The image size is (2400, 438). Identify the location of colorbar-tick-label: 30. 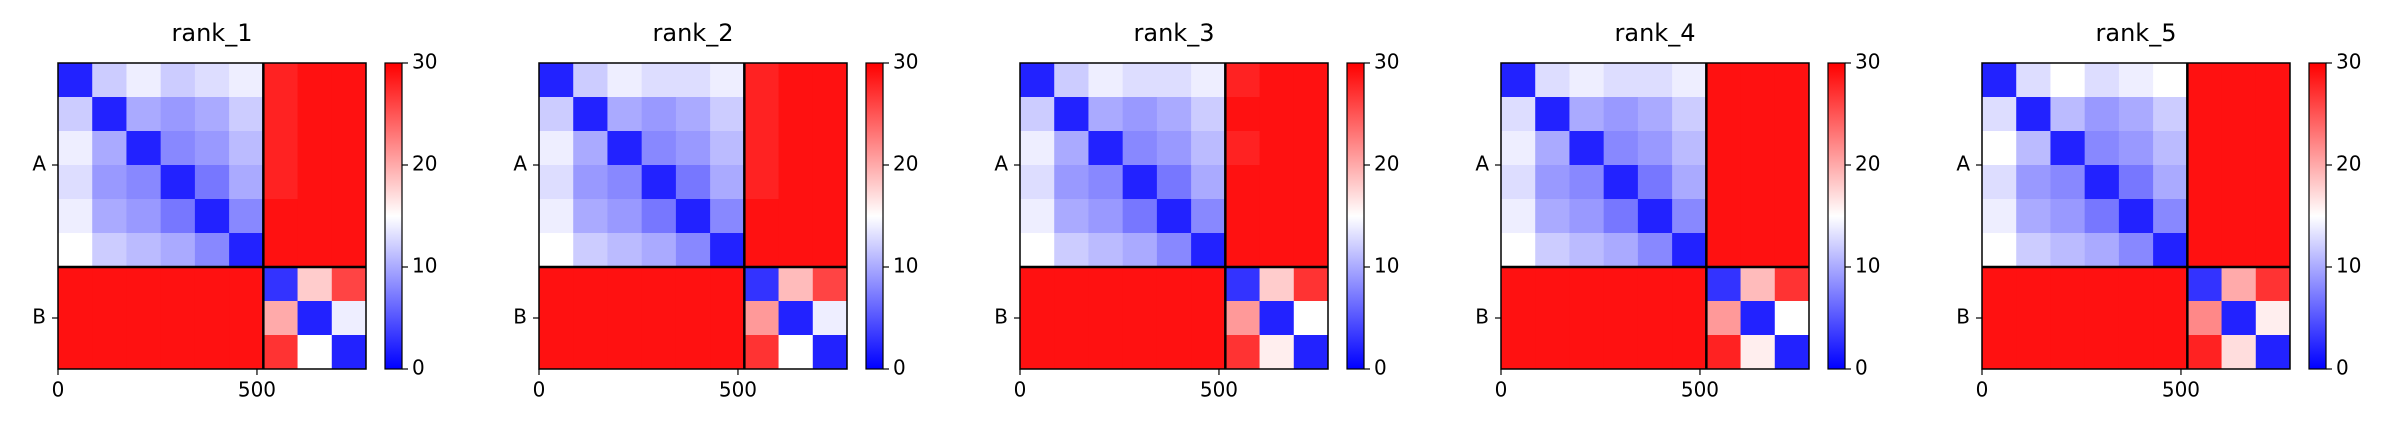
(905, 62).